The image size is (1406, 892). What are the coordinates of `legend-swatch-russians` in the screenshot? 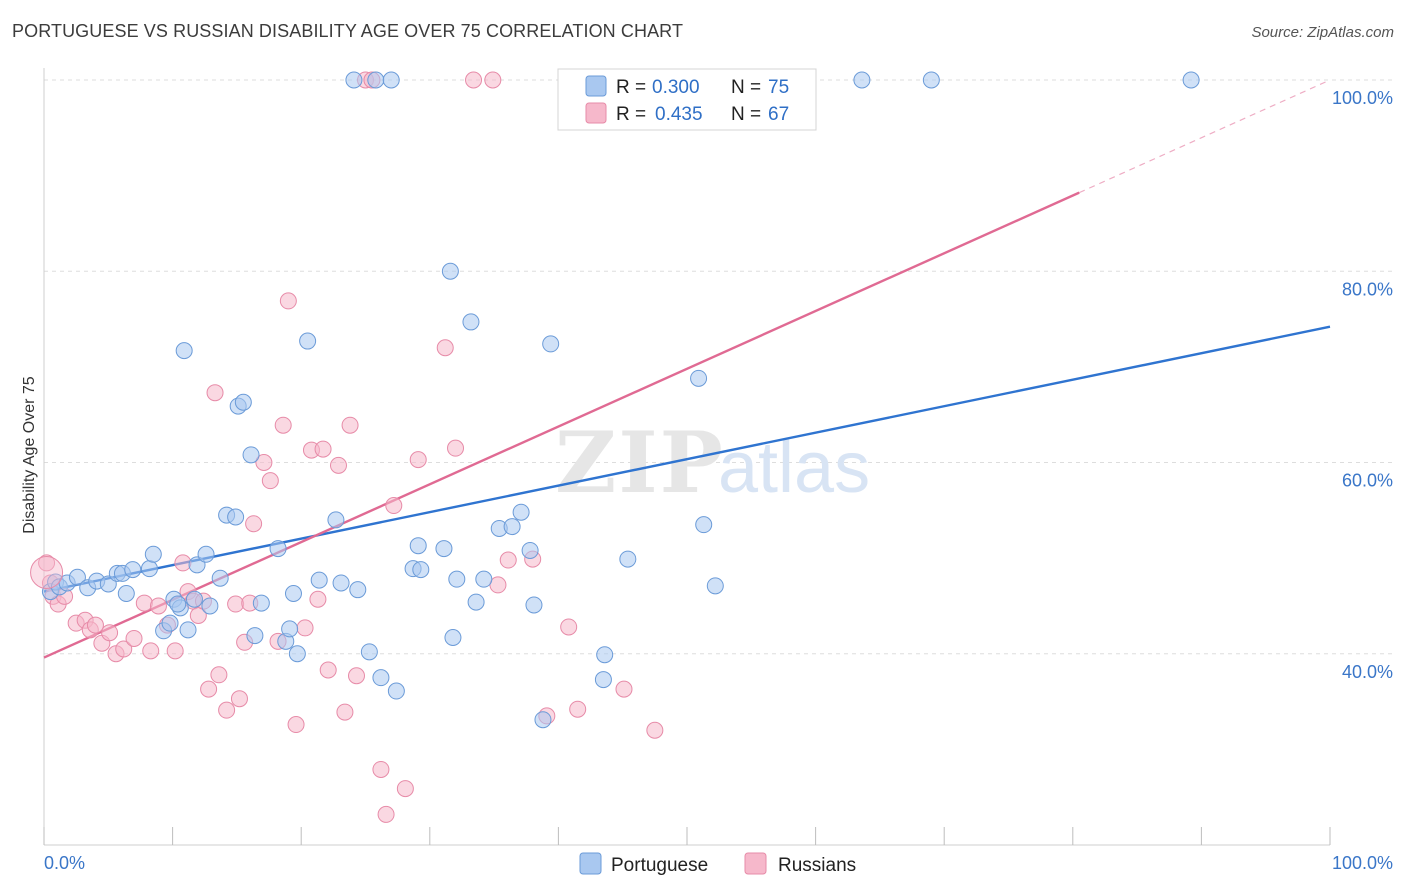 It's located at (596, 113).